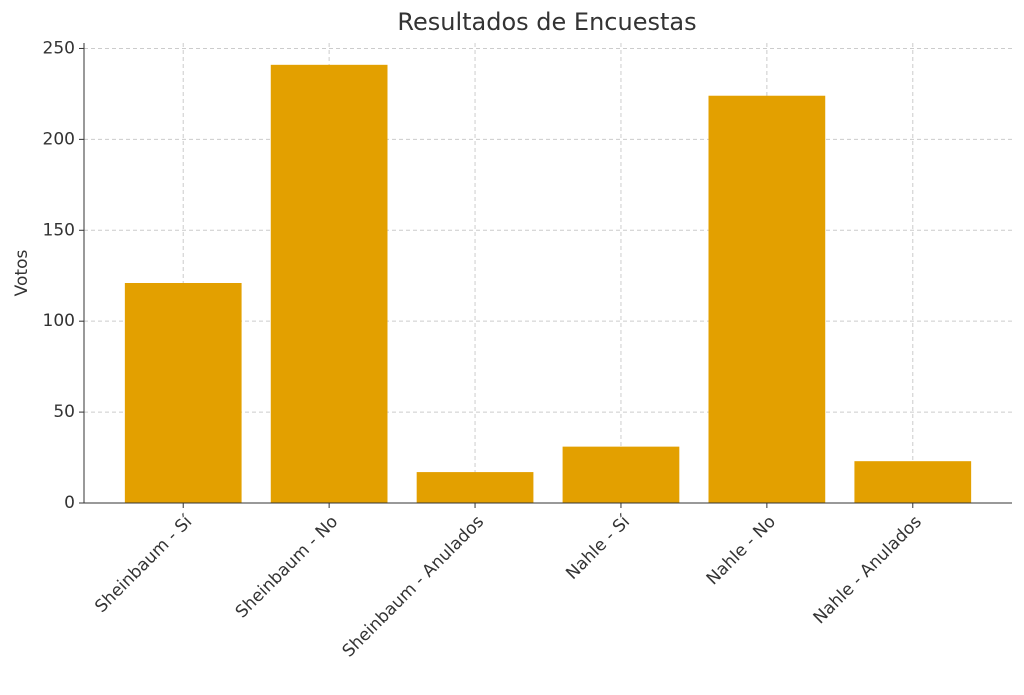 This screenshot has height=695, width=1024. Describe the element at coordinates (741, 550) in the screenshot. I see `x-tick-label: Nahle - No` at that location.